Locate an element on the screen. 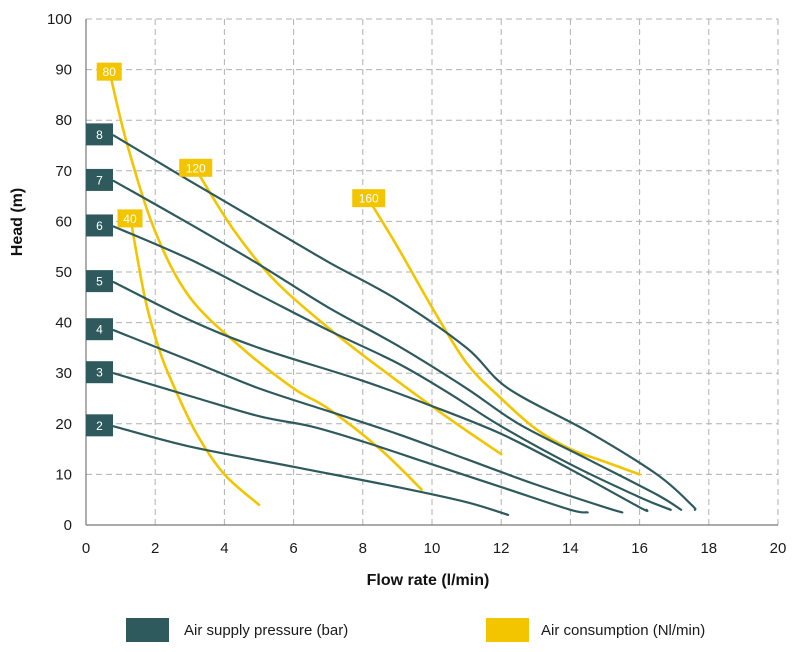  y-tick-label: 50 is located at coordinates (63, 272).